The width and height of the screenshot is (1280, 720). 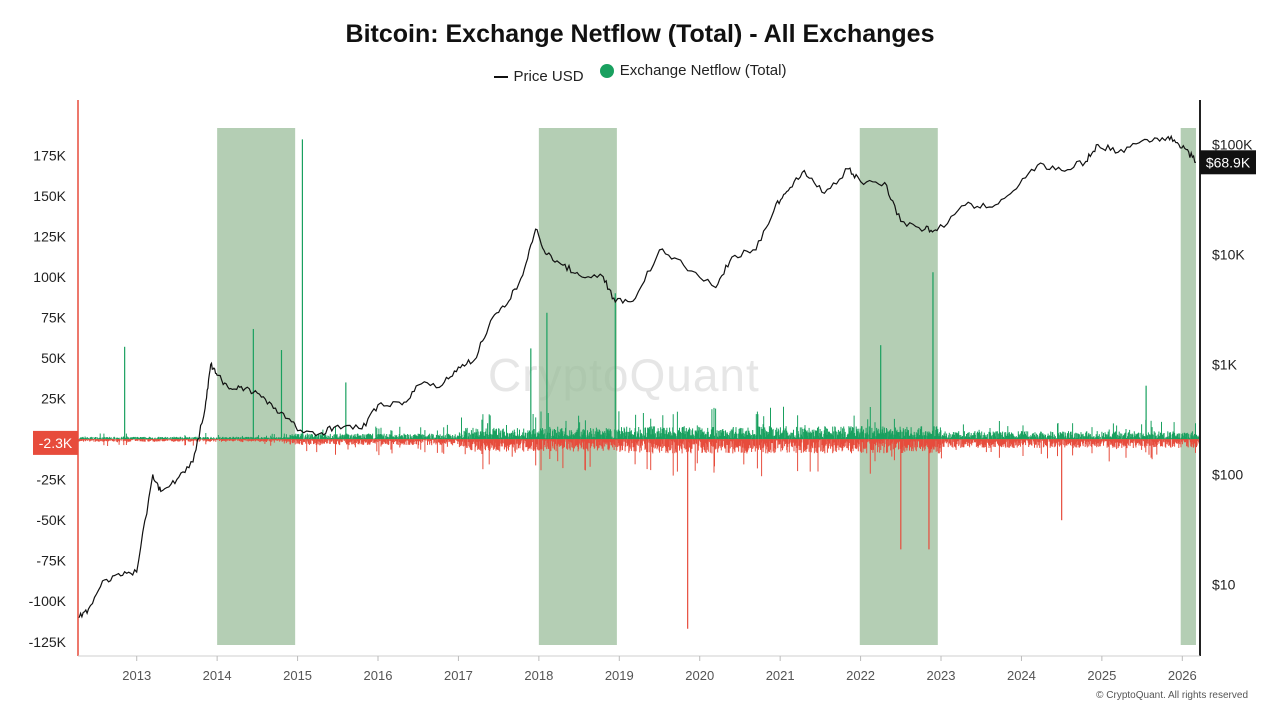 I want to click on left-tick-label: -125K, so click(x=48, y=642).